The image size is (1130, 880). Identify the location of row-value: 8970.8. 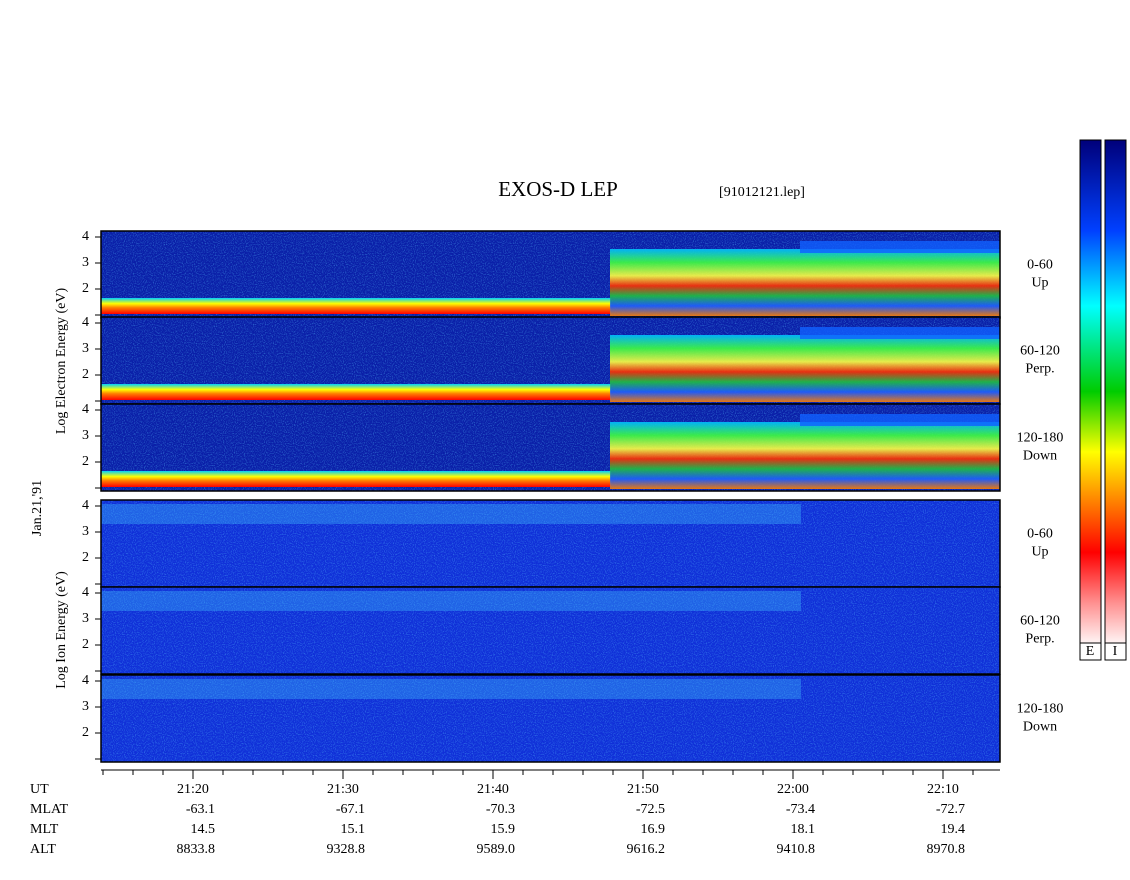
(946, 849).